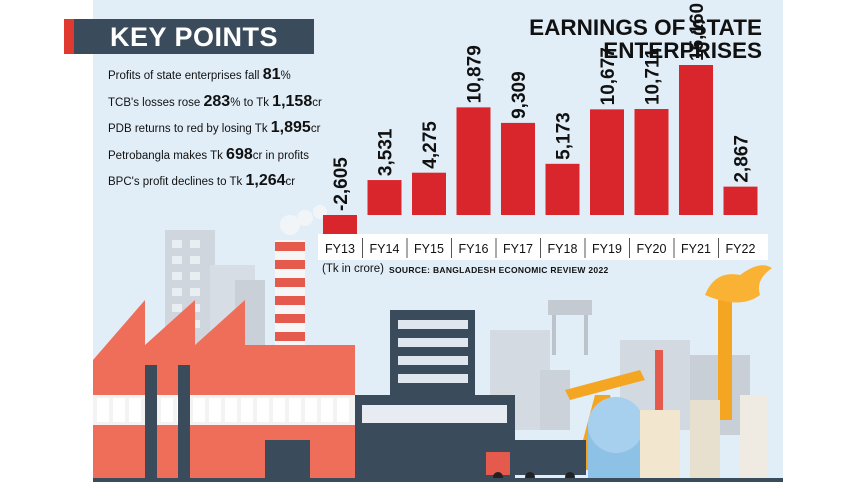  Describe the element at coordinates (554, 335) in the screenshot. I see `water-tower-leg` at that location.